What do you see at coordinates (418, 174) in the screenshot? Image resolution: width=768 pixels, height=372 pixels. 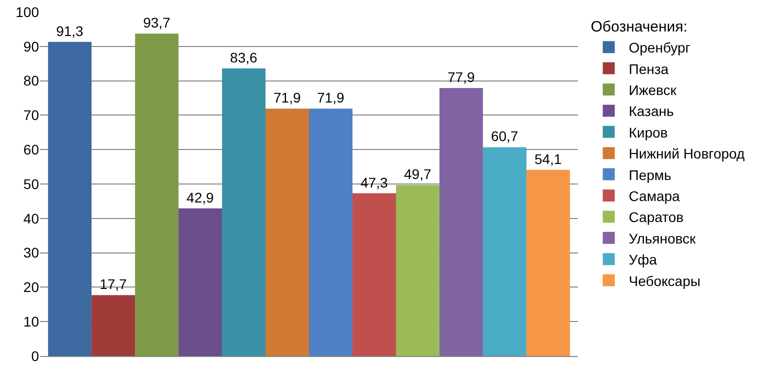 I see `data-label: 49,7` at bounding box center [418, 174].